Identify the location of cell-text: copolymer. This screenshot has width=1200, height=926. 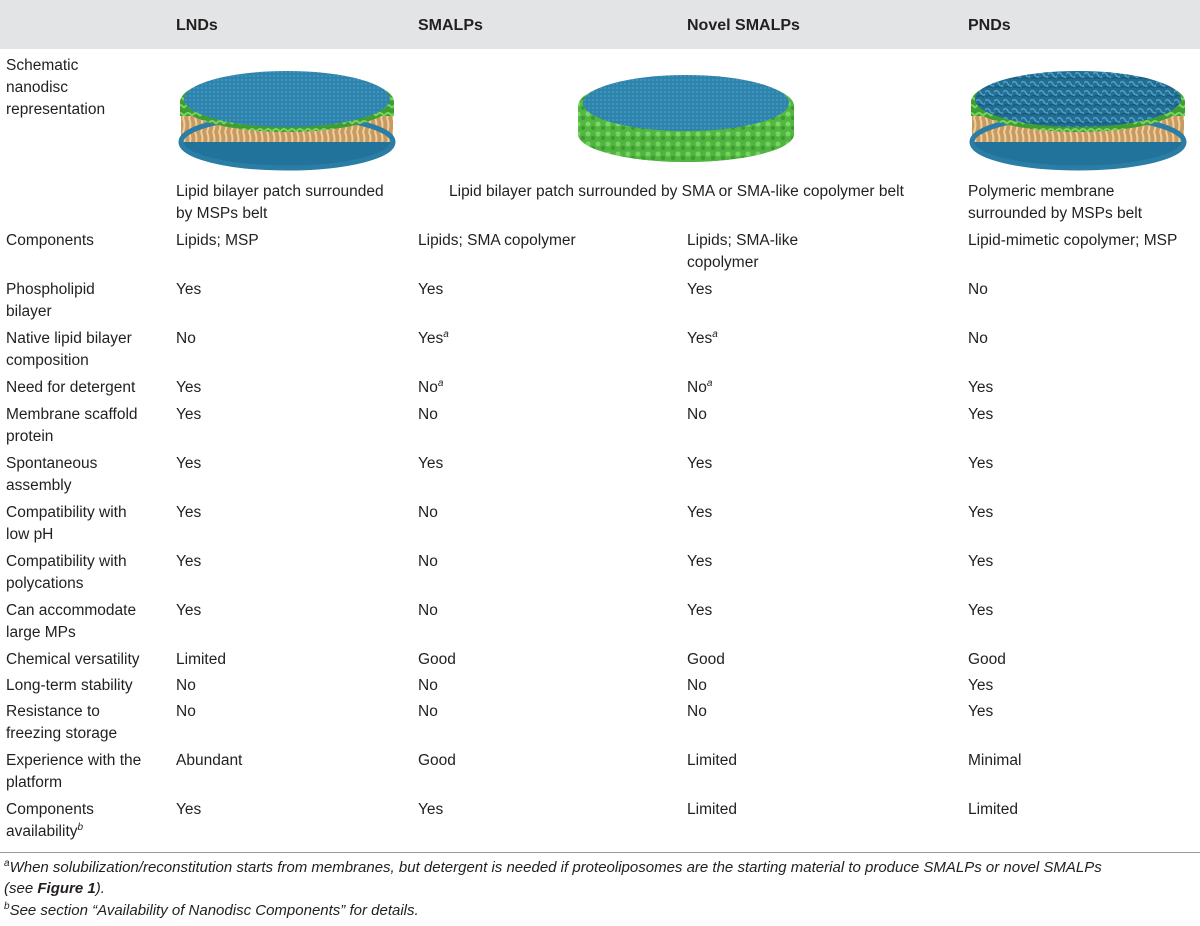
(723, 262).